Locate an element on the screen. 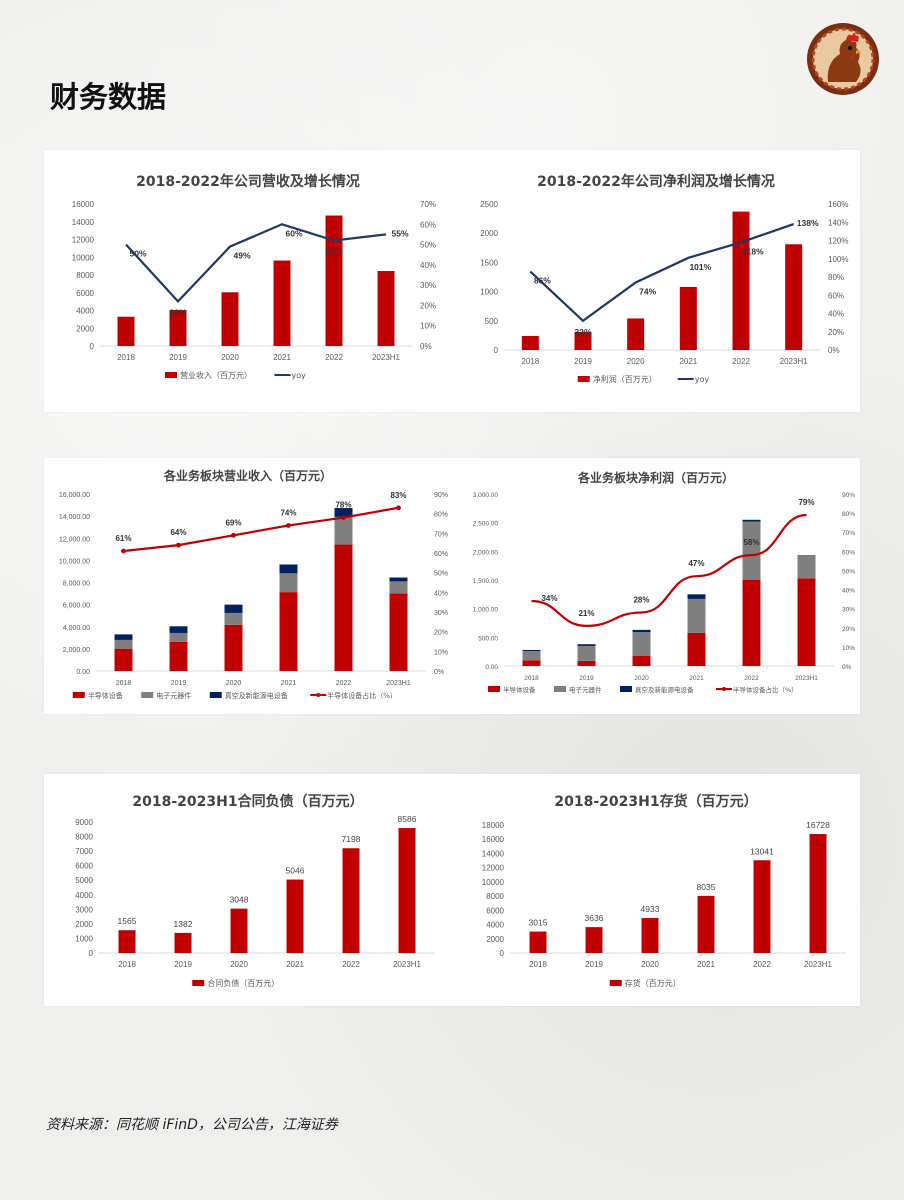 This screenshot has width=904, height=1200. y-tick-label: 1000 is located at coordinates (489, 292).